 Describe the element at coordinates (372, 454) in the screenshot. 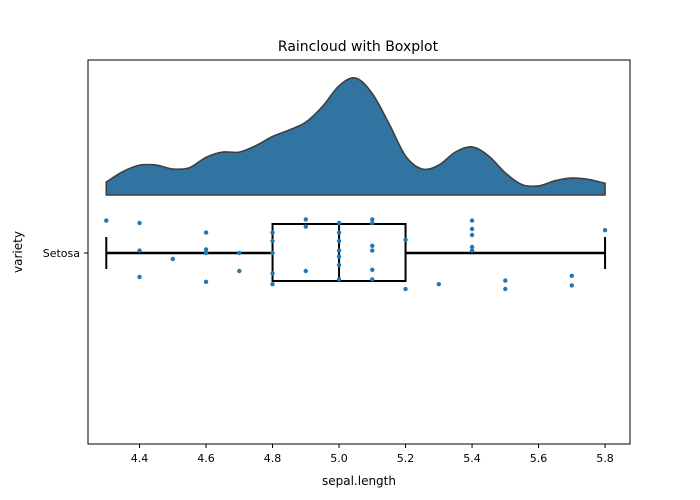

I see `x-axis: 4.4 4.6 4.8 5.0 5.2 5.4 5.6 5.8` at that location.